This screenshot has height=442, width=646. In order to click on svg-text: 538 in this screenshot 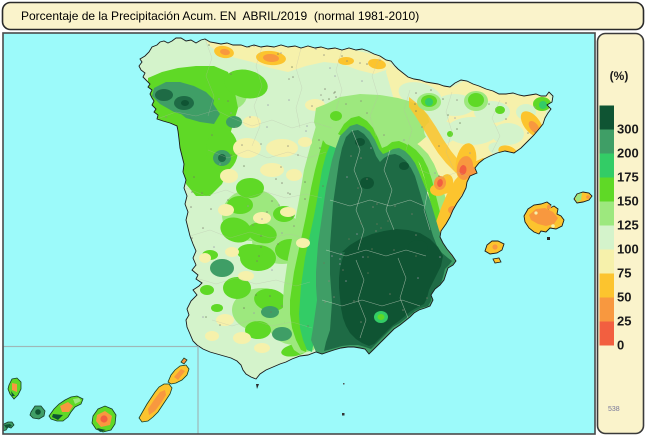, I will do `click(614, 409)`.